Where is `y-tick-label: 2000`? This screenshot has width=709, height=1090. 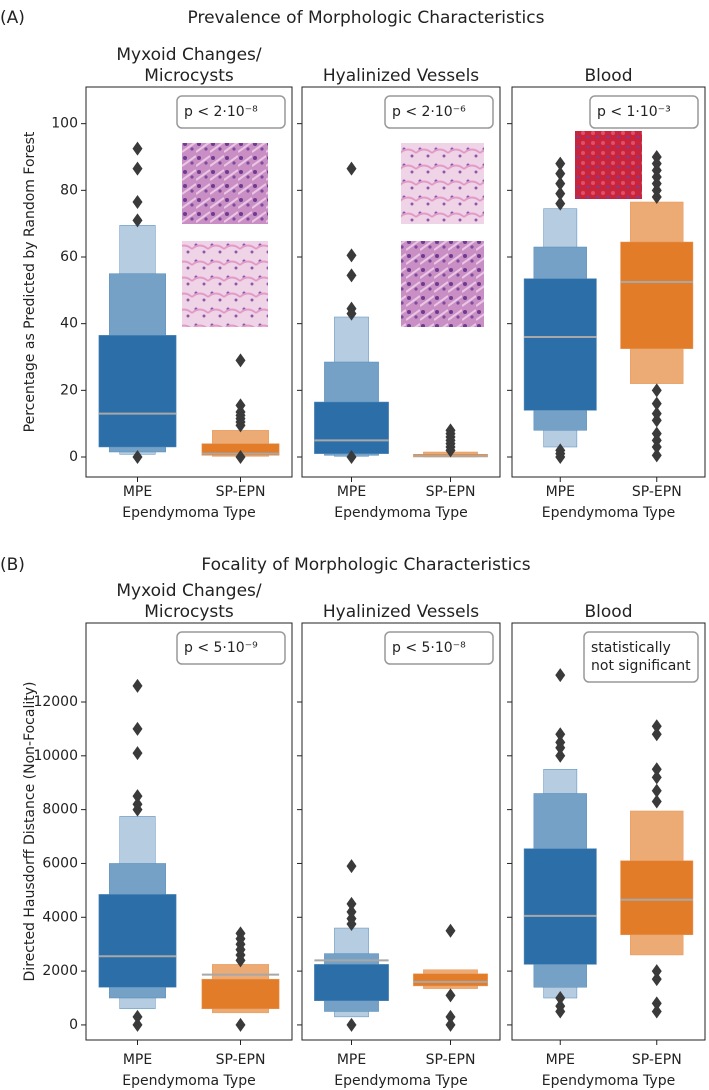 y-tick-label: 2000 is located at coordinates (60, 971).